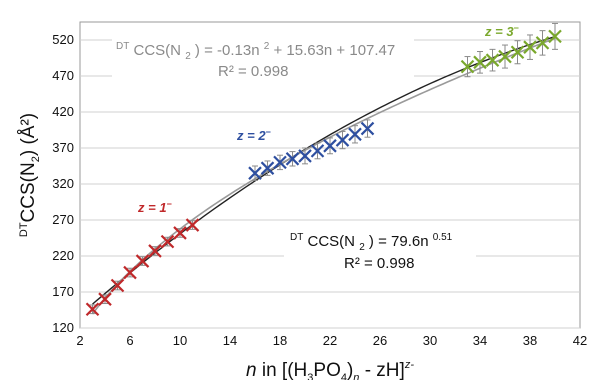 Image resolution: width=592 pixels, height=380 pixels. Describe the element at coordinates (280, 340) in the screenshot. I see `x-tick-label: 18` at that location.